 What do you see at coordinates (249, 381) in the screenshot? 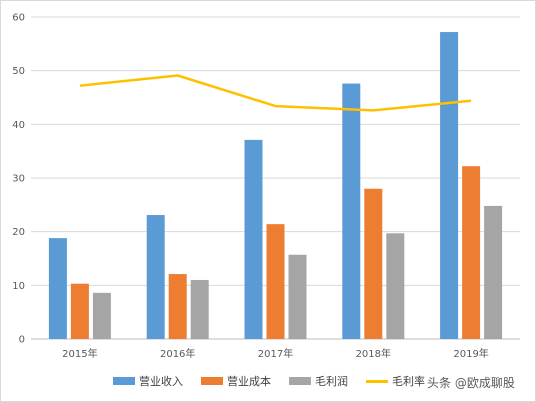
I see `legend-label: 营业成本` at bounding box center [249, 381].